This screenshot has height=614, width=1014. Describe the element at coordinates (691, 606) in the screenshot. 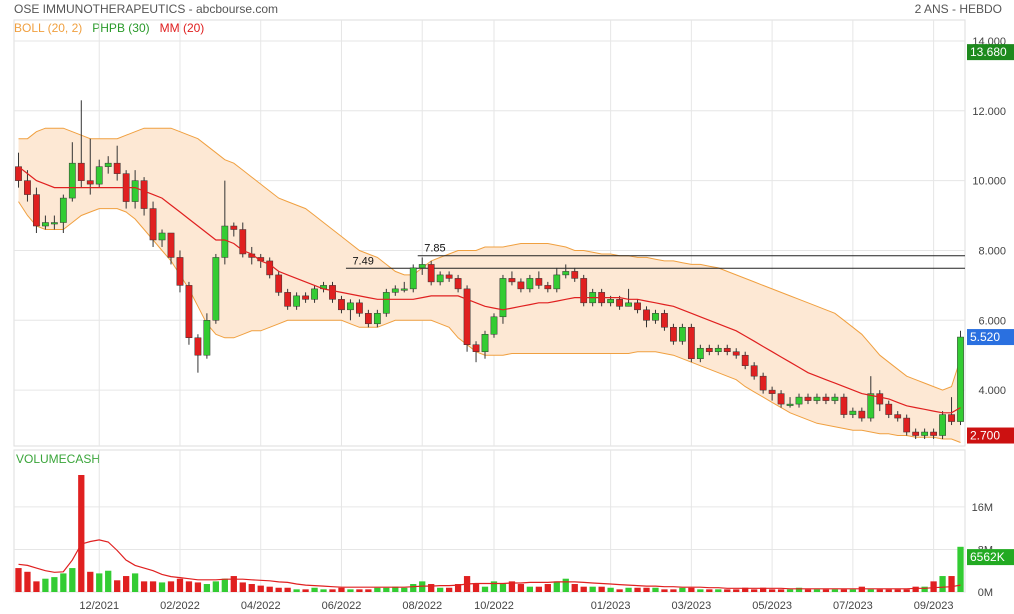

I see `x-tick-label-7: 03/2023` at that location.